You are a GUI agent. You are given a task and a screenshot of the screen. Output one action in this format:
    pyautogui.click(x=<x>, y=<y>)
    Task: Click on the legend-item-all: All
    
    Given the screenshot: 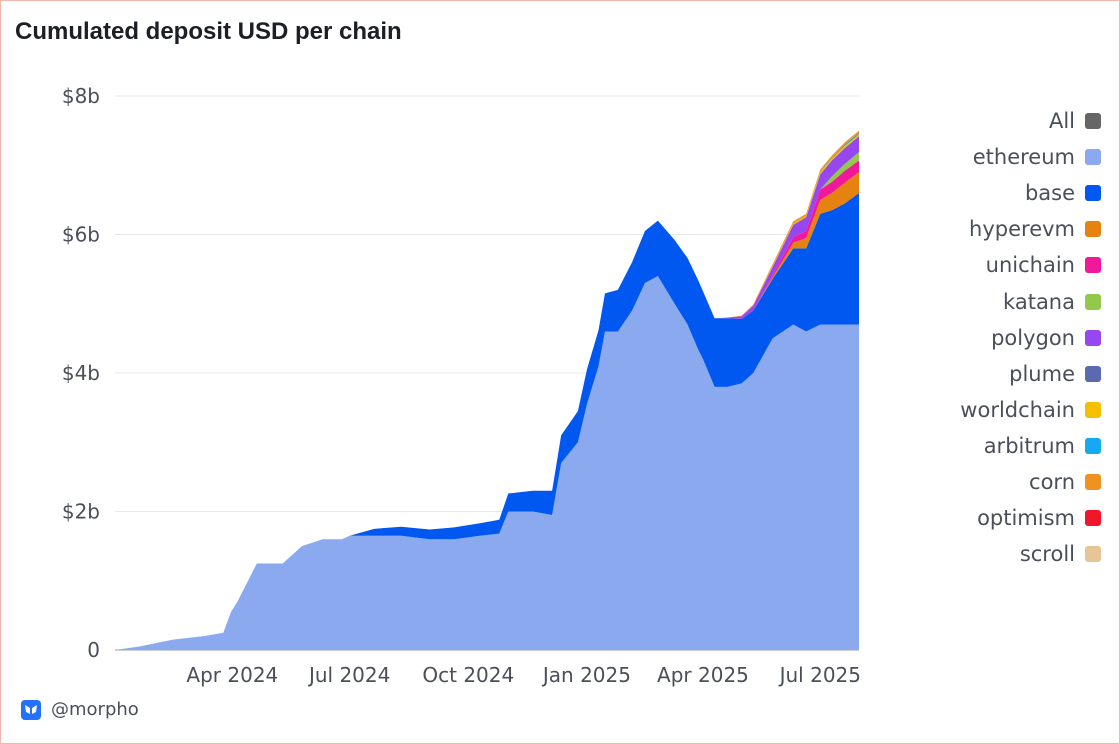 What is the action you would take?
    pyautogui.click(x=1030, y=121)
    